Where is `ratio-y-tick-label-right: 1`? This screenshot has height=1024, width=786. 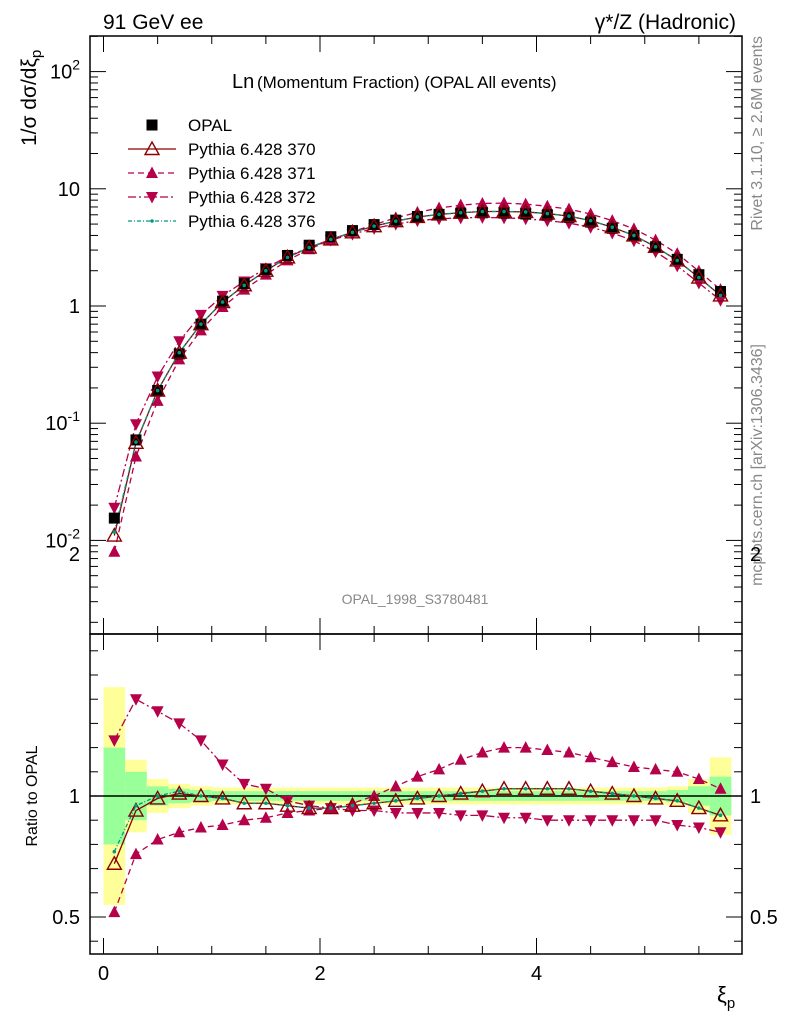
ratio-y-tick-label-right: 1 is located at coordinates (755, 797).